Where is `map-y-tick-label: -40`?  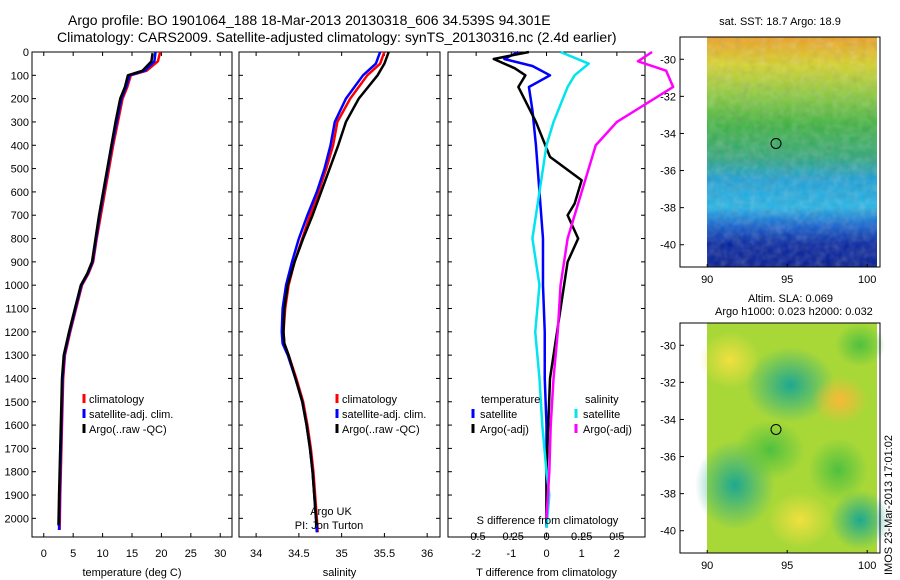 map-y-tick-label: -40 is located at coordinates (668, 246).